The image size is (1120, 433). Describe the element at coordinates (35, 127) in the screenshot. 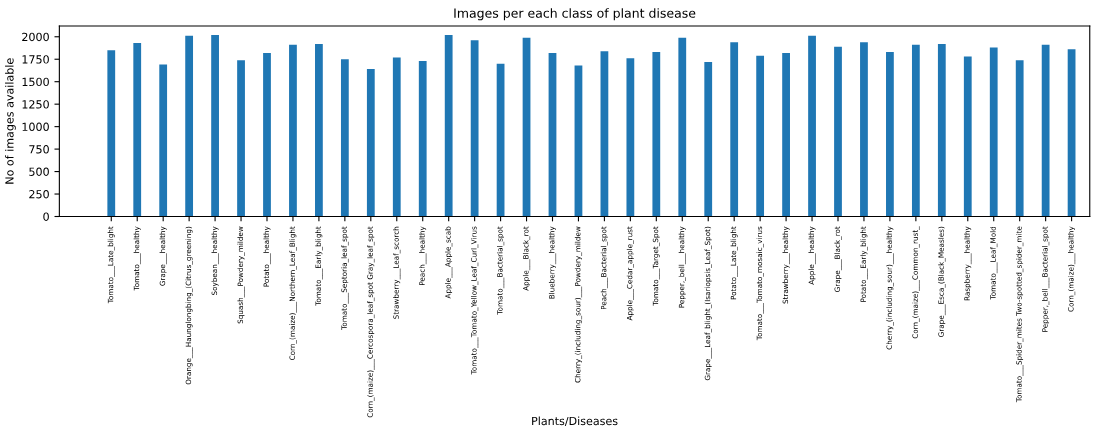

I see `y-tick-label: 1000` at that location.